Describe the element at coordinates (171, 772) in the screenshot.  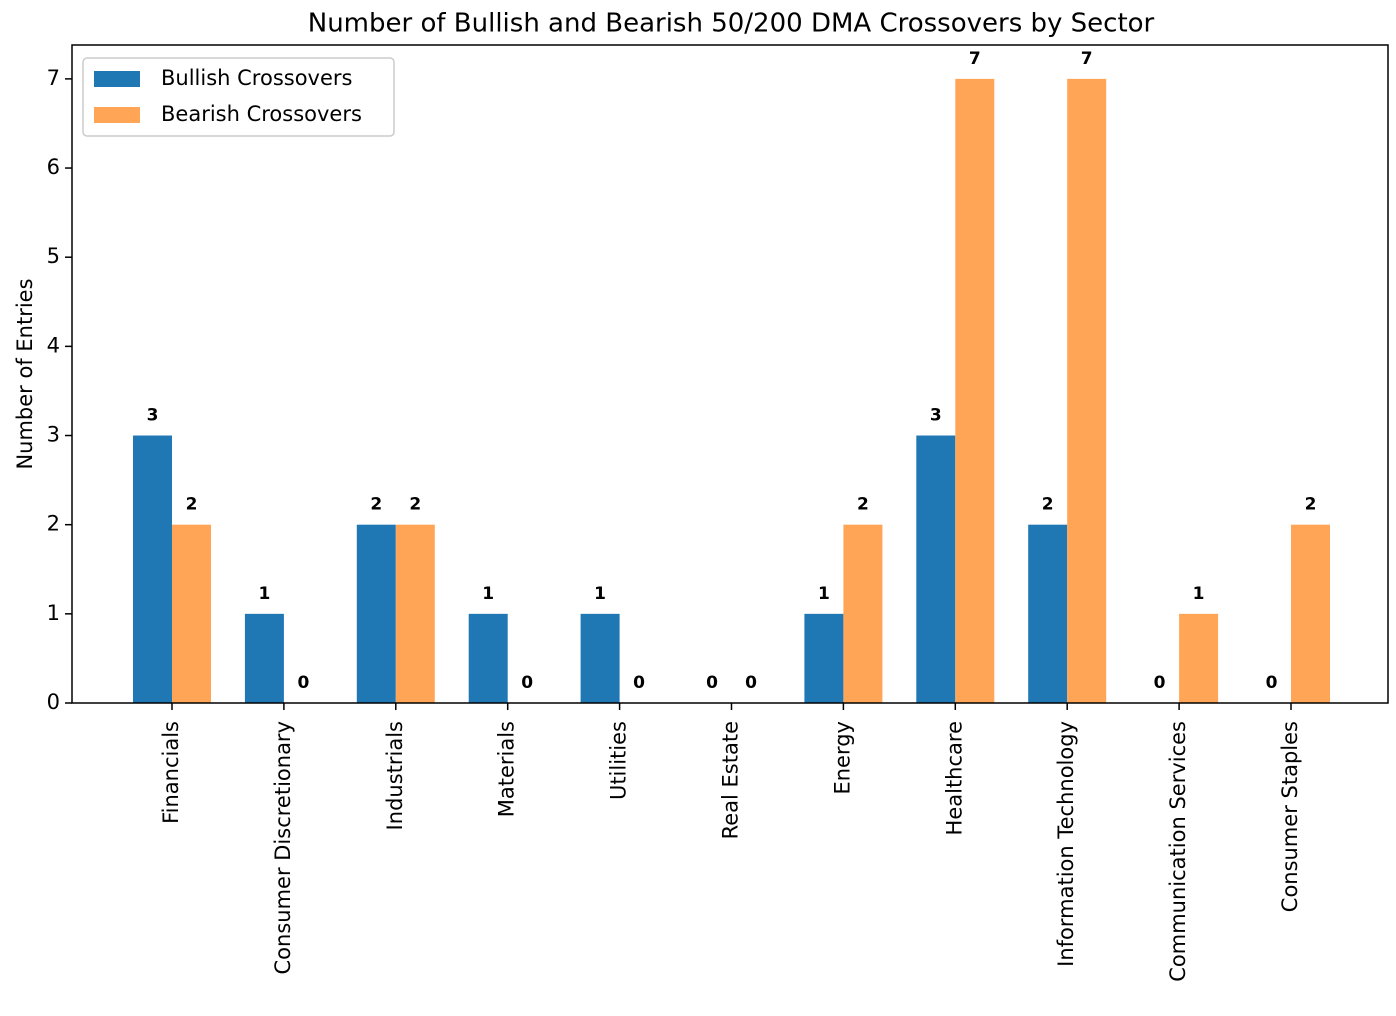
I see `x-tick-label: Financials` at that location.